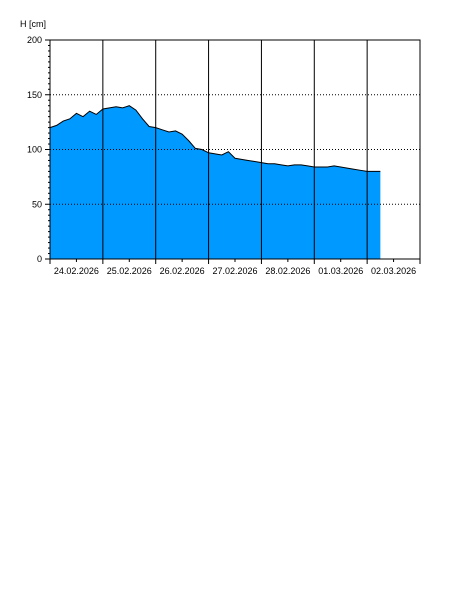 Image resolution: width=450 pixels, height=605 pixels. Describe the element at coordinates (33, 24) in the screenshot. I see `y-axis-label: H [cm]` at that location.